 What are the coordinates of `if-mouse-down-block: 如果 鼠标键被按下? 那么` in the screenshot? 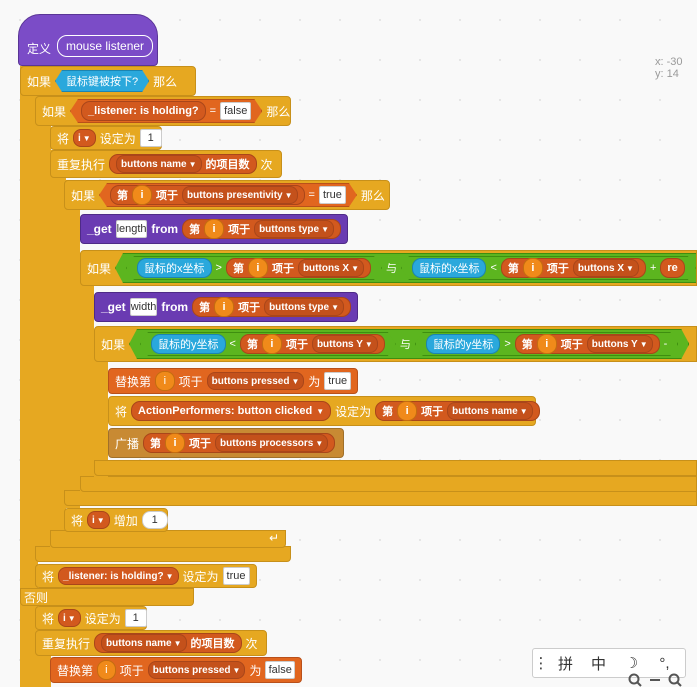 It's located at (108, 81).